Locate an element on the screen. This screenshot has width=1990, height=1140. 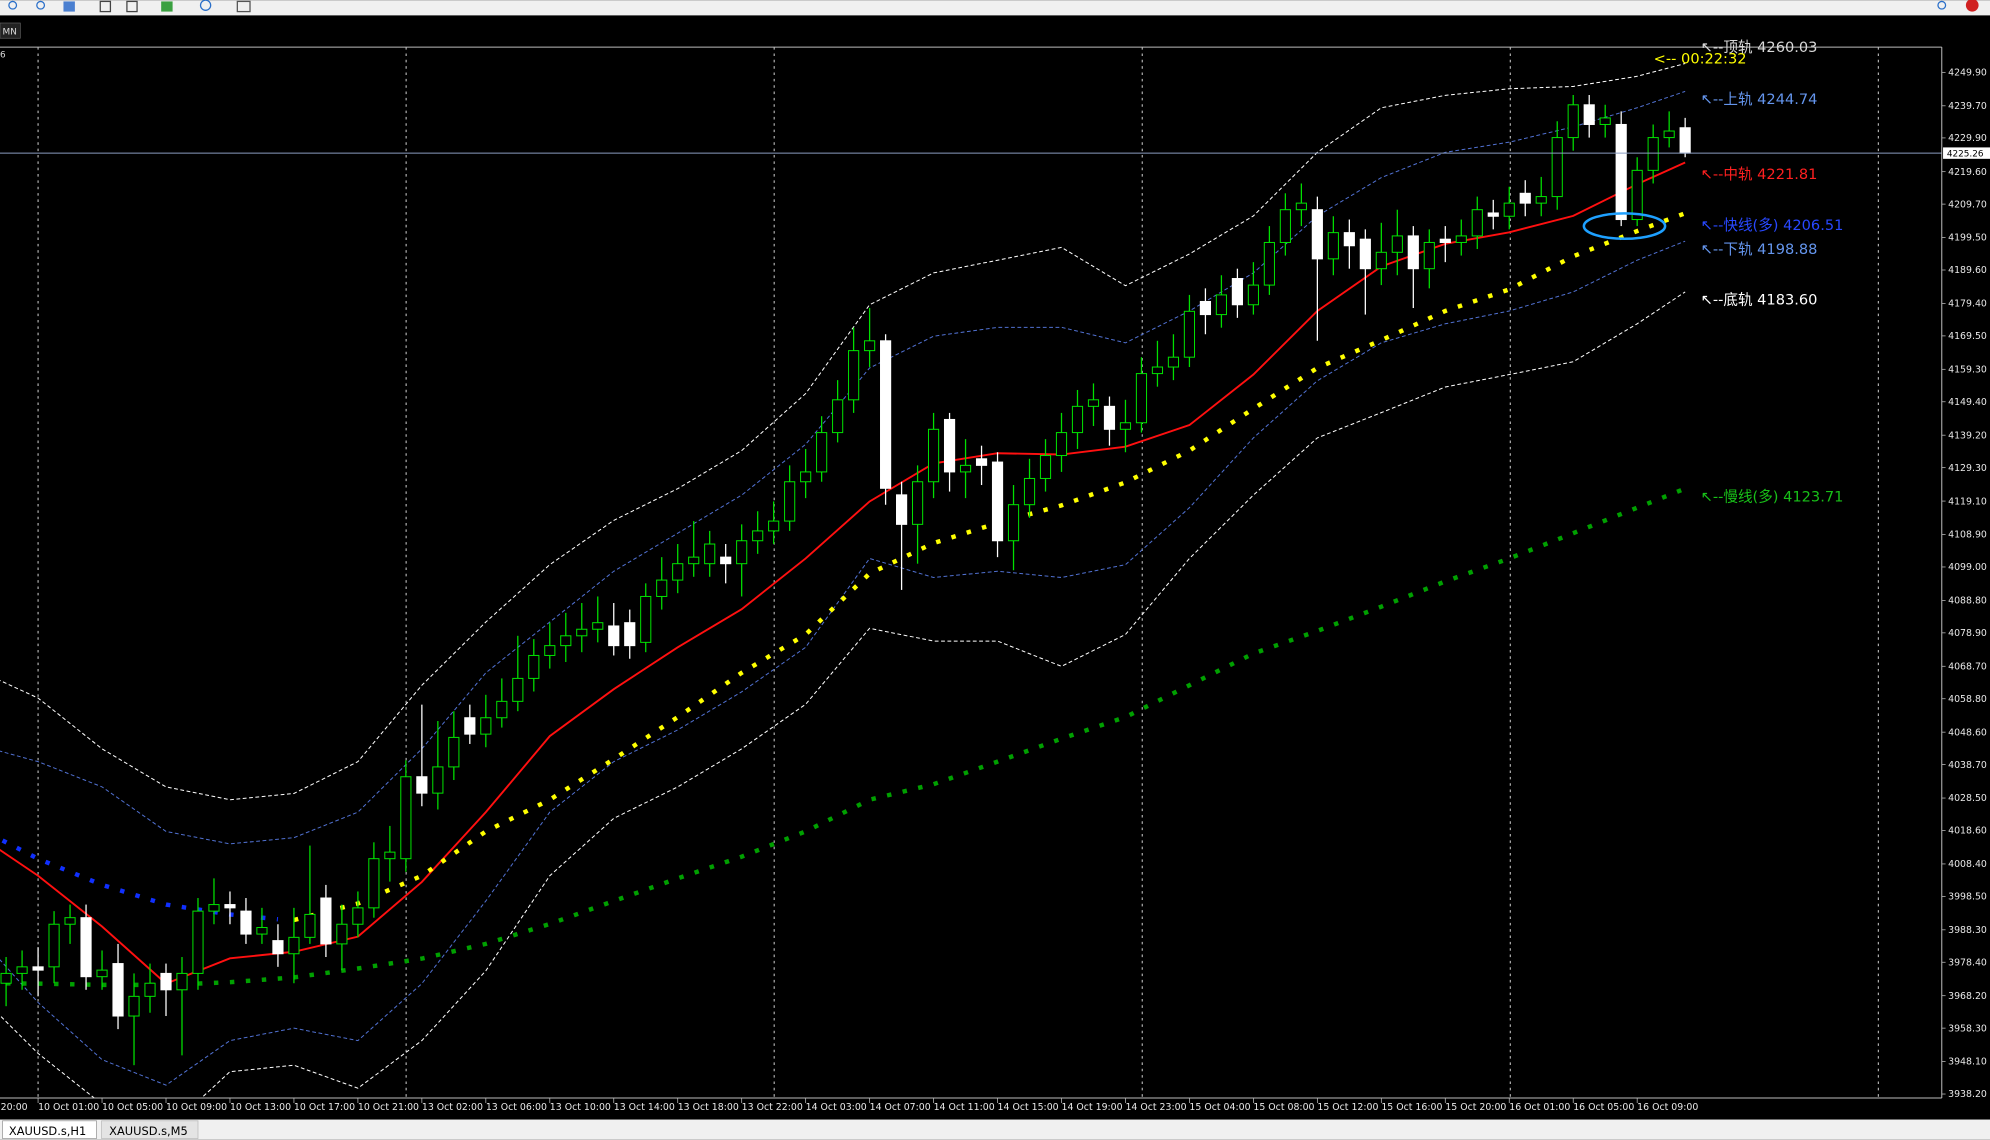
x-tick-label: 15 Oct 20:00 is located at coordinates (1475, 1107).